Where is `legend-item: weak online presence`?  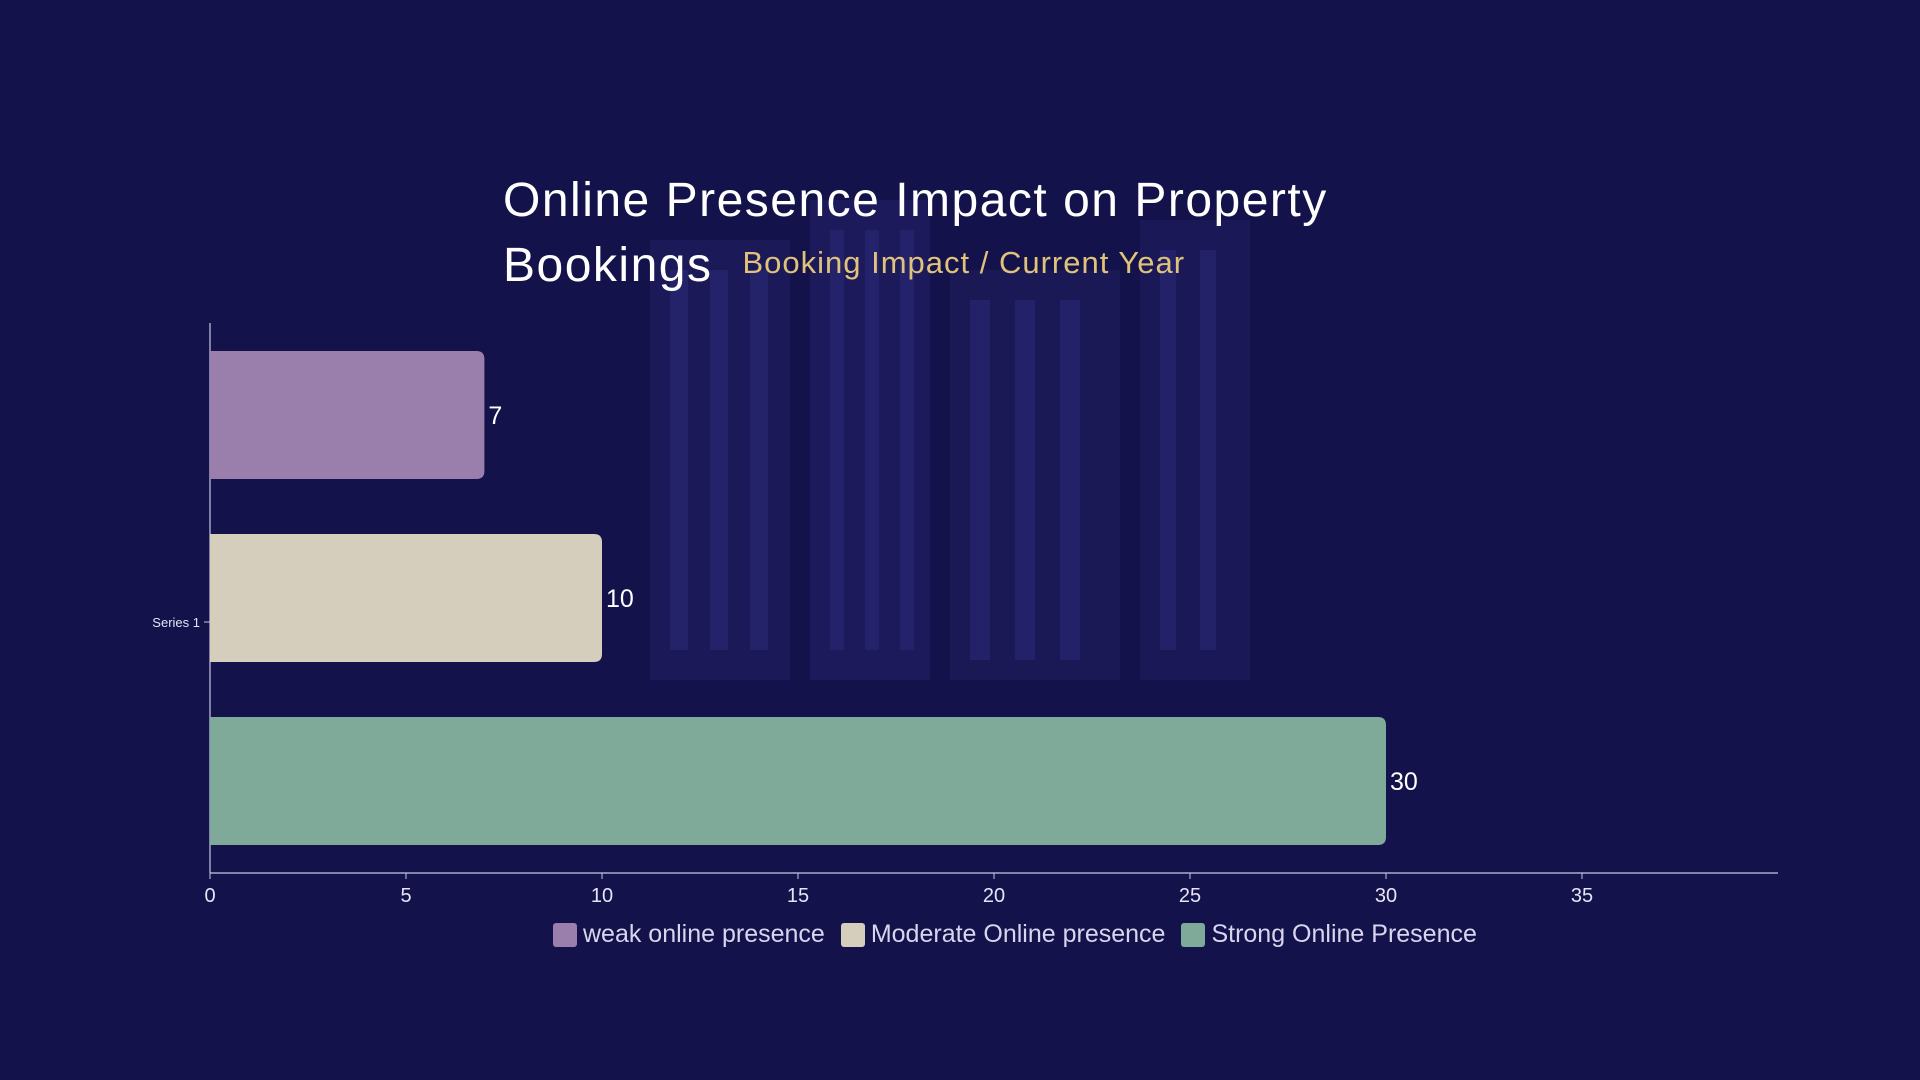
legend-item: weak online presence is located at coordinates (689, 934).